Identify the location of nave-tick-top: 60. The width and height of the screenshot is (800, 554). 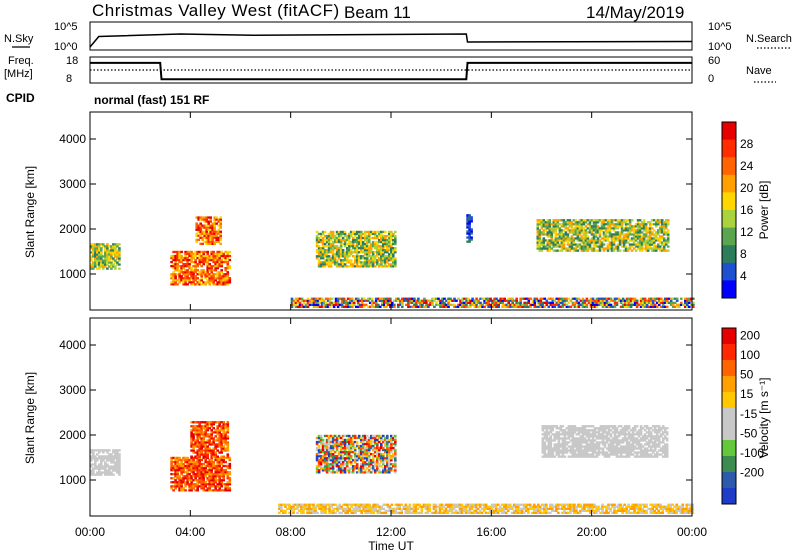
(714, 61).